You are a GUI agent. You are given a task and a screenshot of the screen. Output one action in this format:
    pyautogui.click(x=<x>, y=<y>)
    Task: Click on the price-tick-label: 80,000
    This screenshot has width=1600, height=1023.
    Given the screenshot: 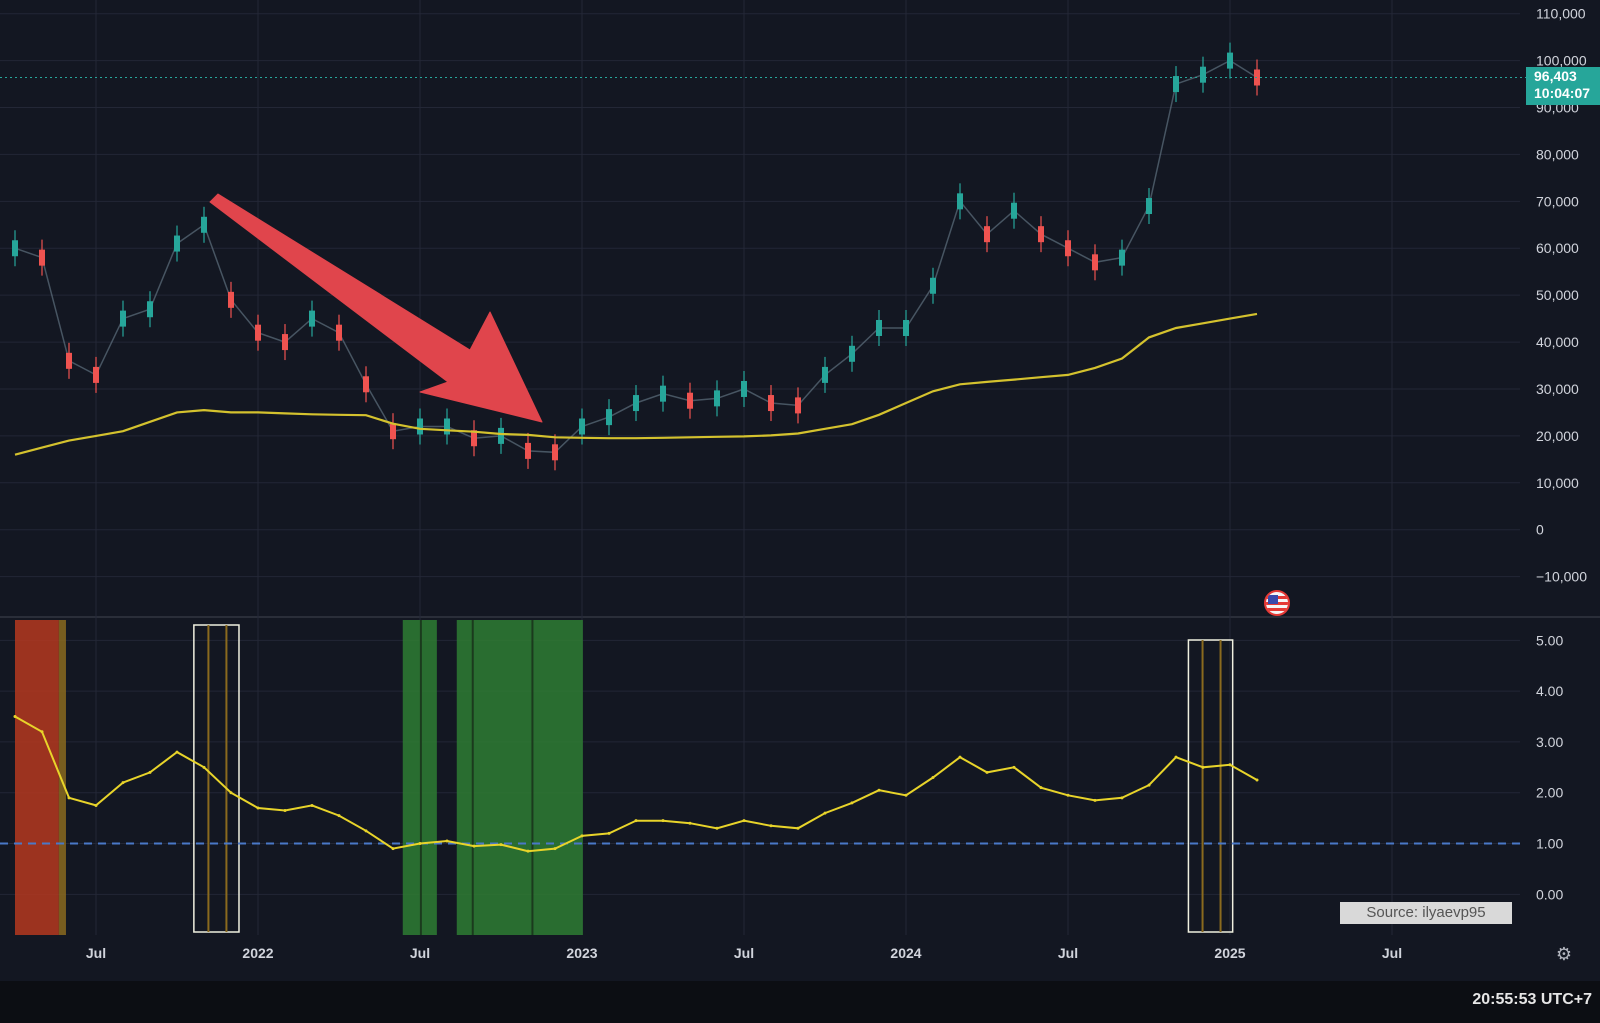 What is the action you would take?
    pyautogui.click(x=1557, y=154)
    